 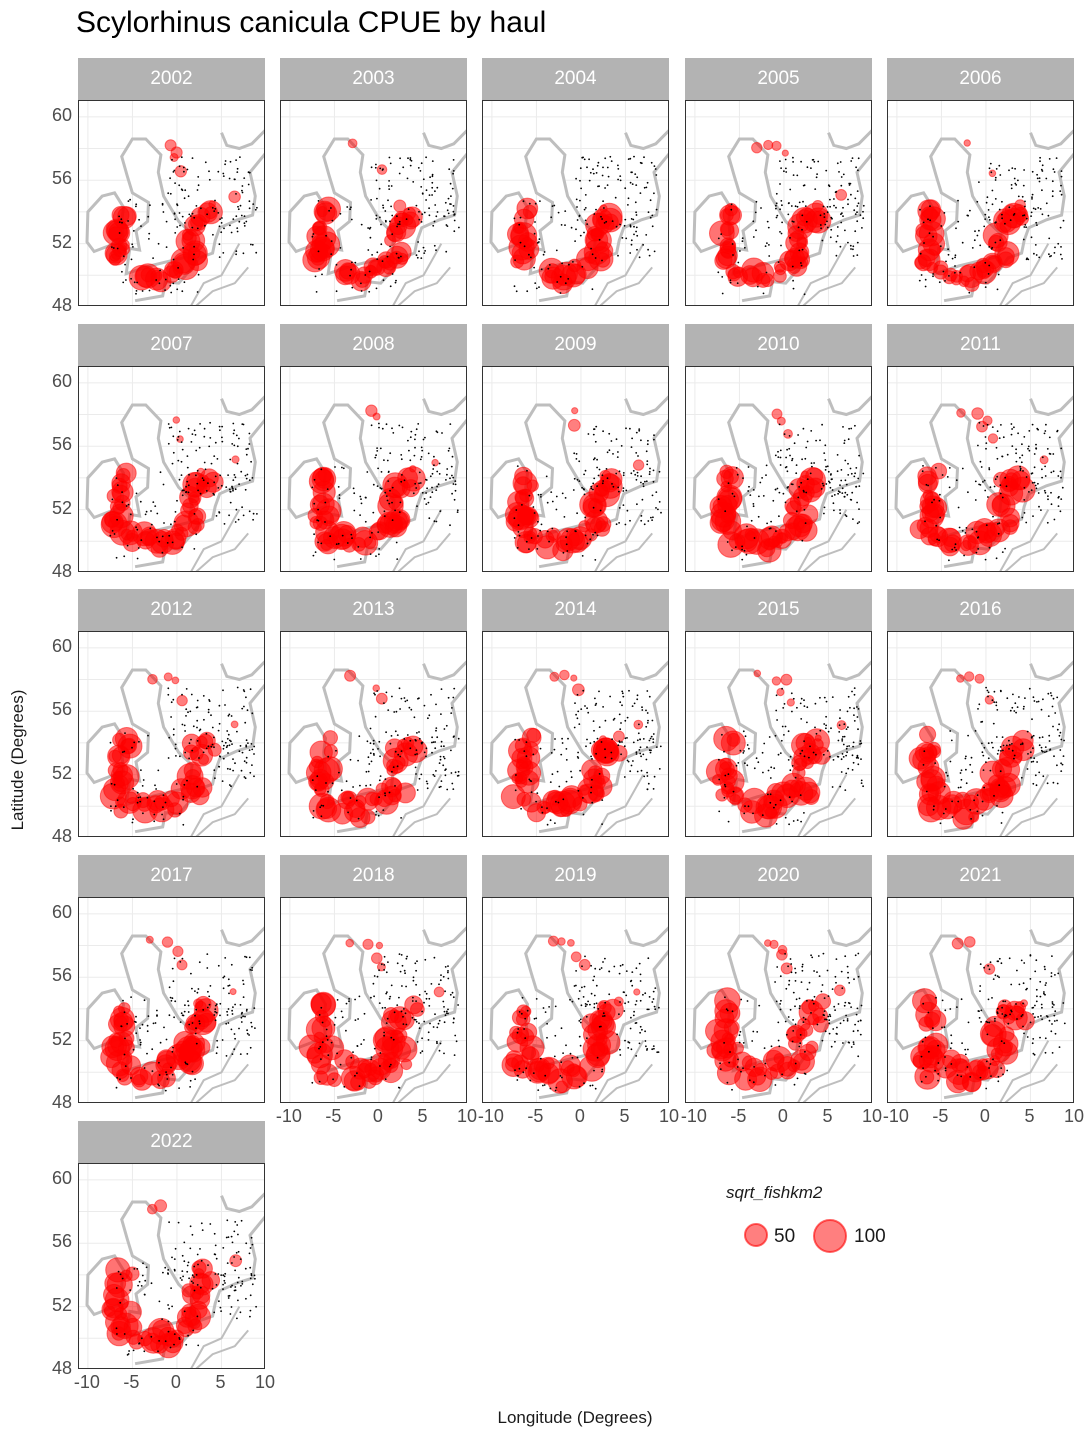 I want to click on map-svg, so click(x=171, y=203).